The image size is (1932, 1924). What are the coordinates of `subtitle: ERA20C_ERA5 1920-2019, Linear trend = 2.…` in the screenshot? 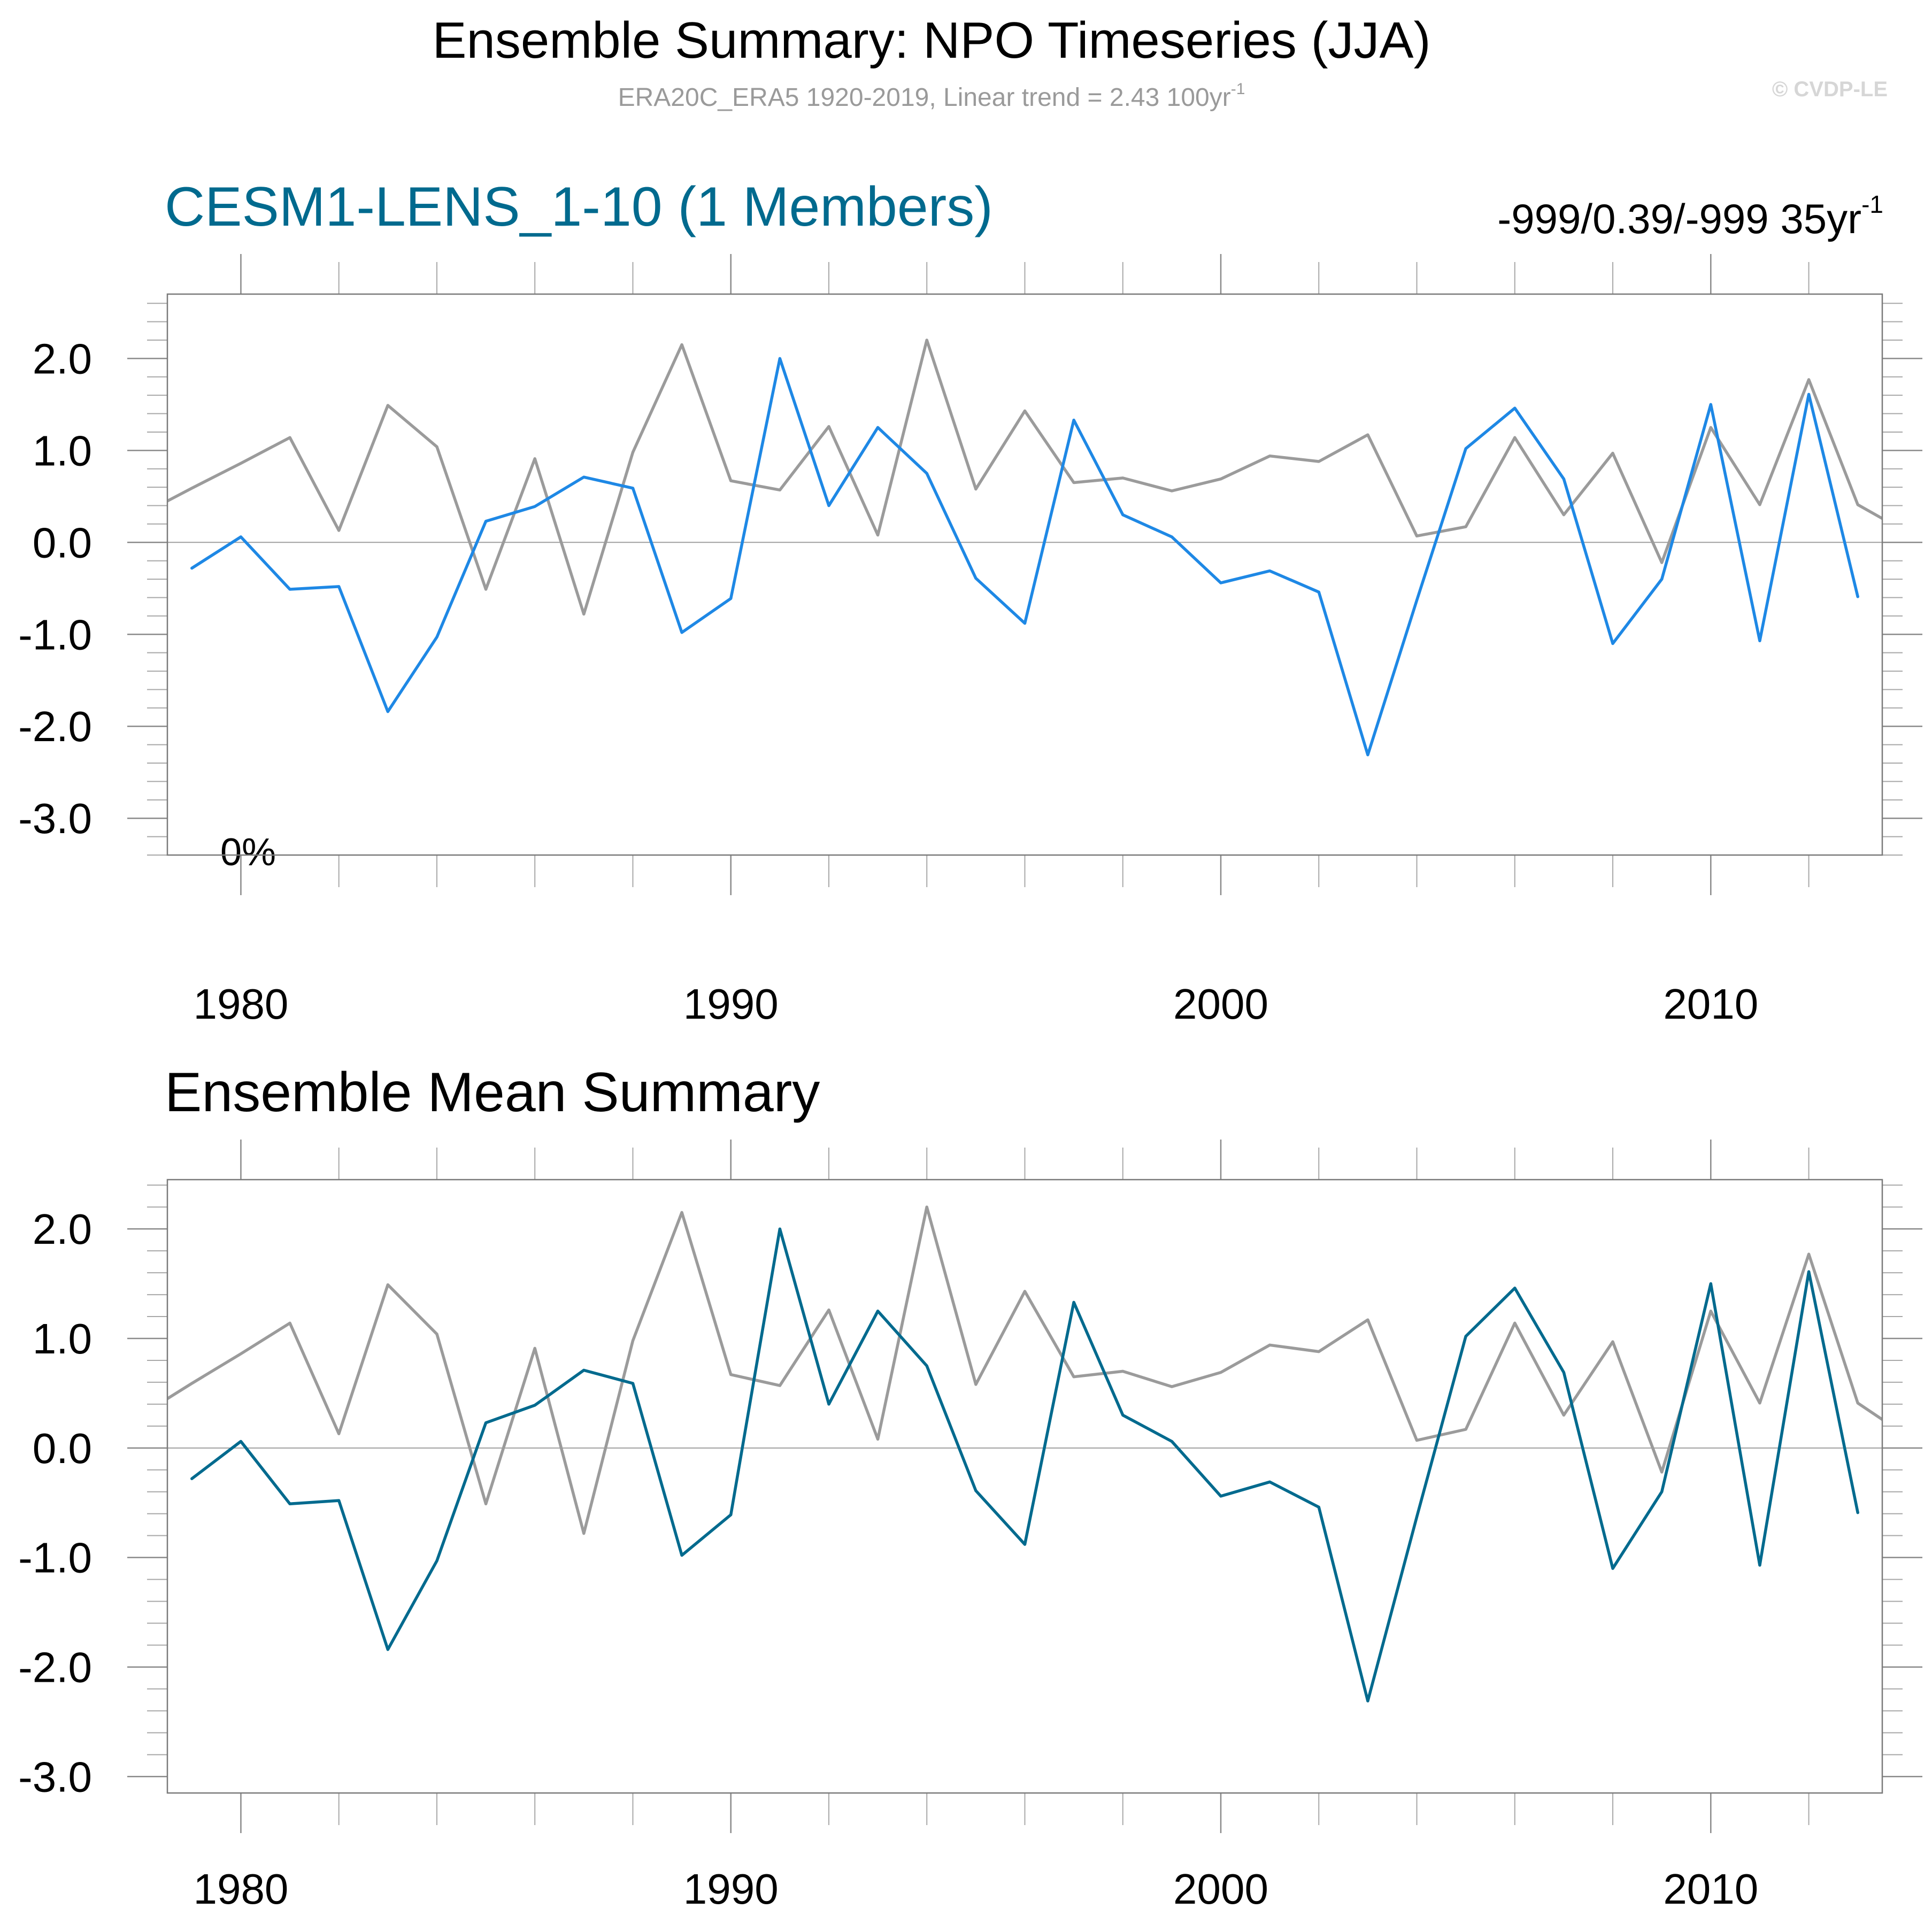 It's located at (932, 96).